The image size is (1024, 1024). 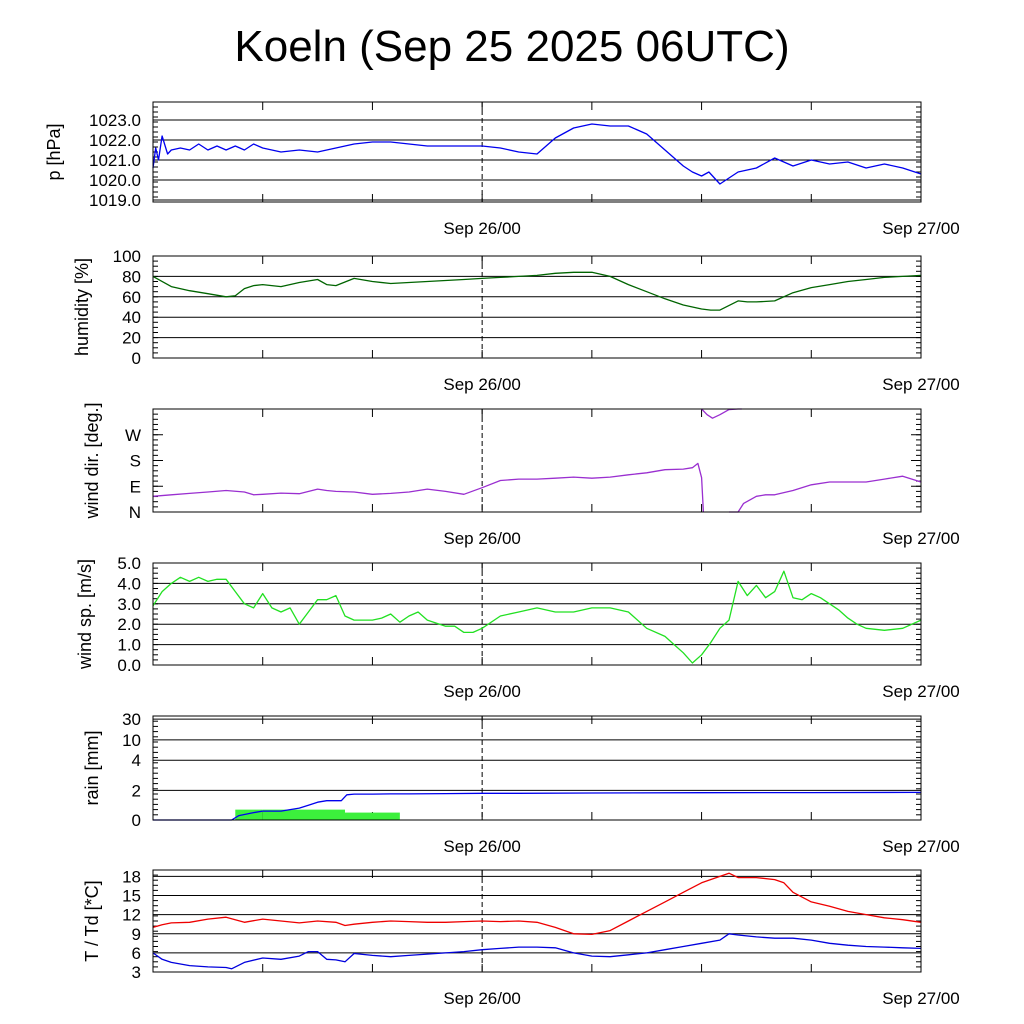 I want to click on y-tick-label: S, so click(x=135, y=461).